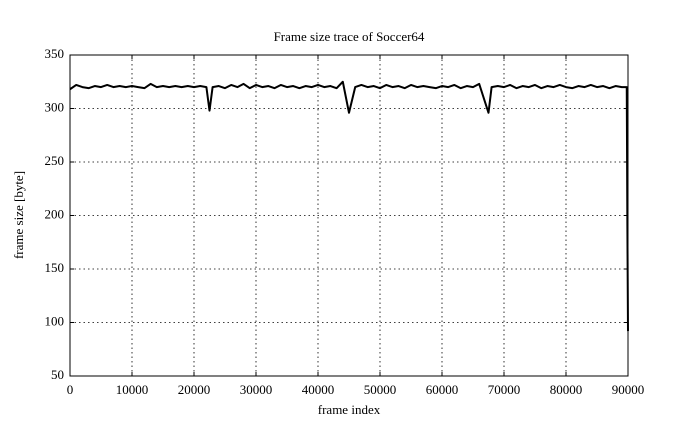 The width and height of the screenshot is (695, 429). I want to click on x-tick-label: 50000, so click(380, 389).